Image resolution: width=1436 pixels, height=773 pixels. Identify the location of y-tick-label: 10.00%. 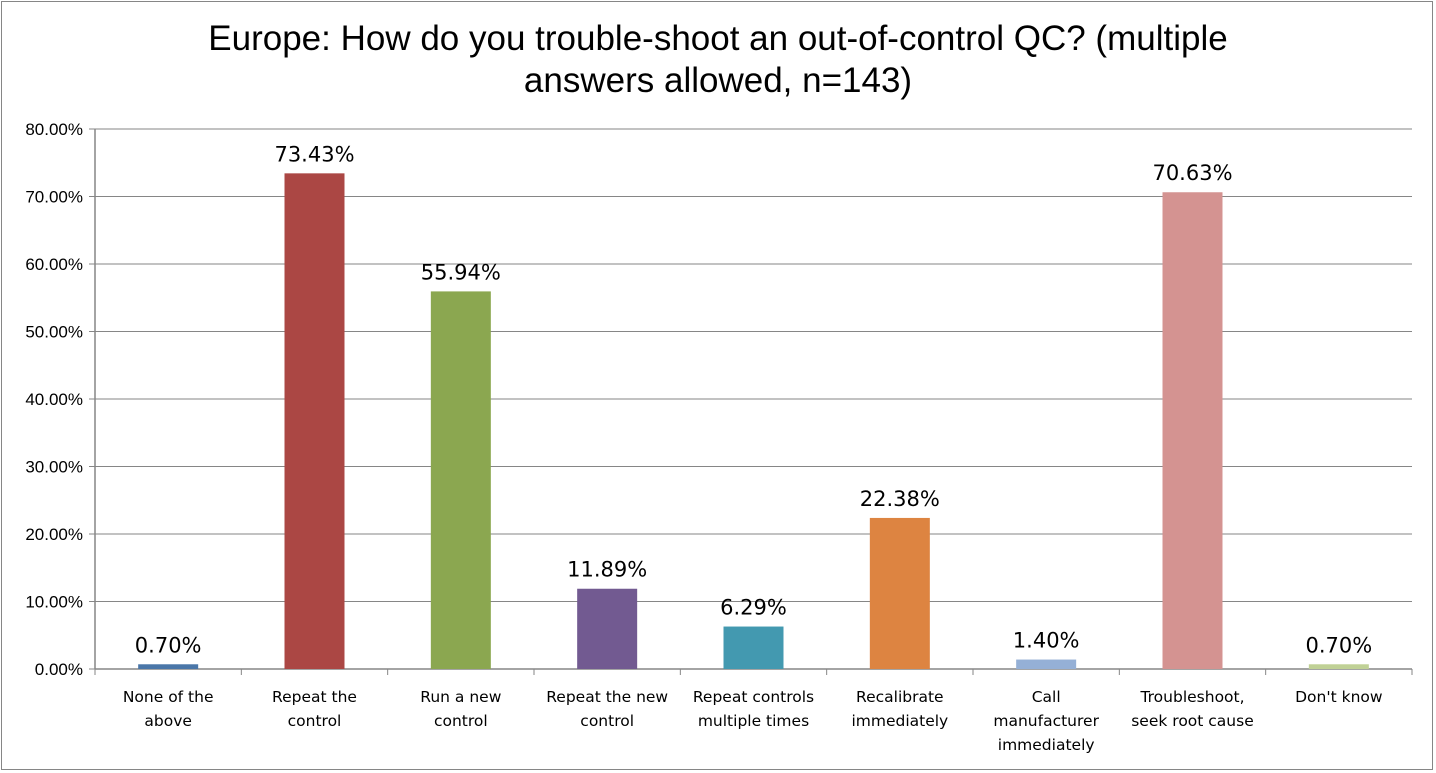
(54, 602).